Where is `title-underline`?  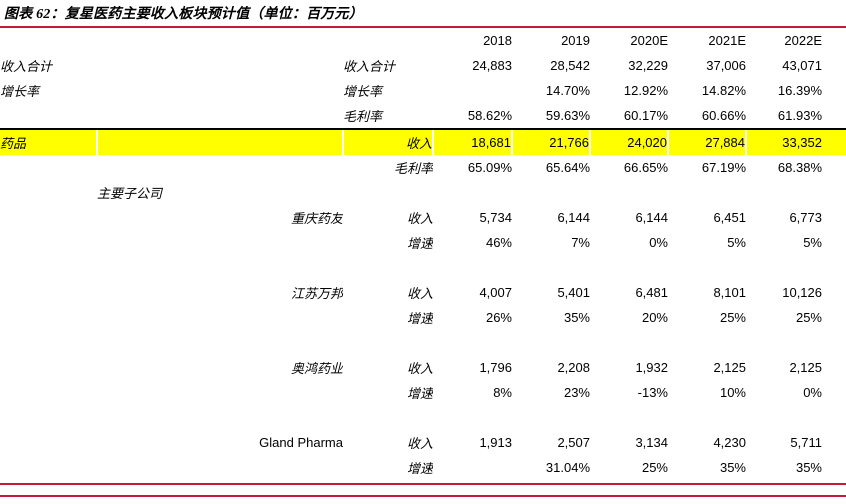 title-underline is located at coordinates (423, 27).